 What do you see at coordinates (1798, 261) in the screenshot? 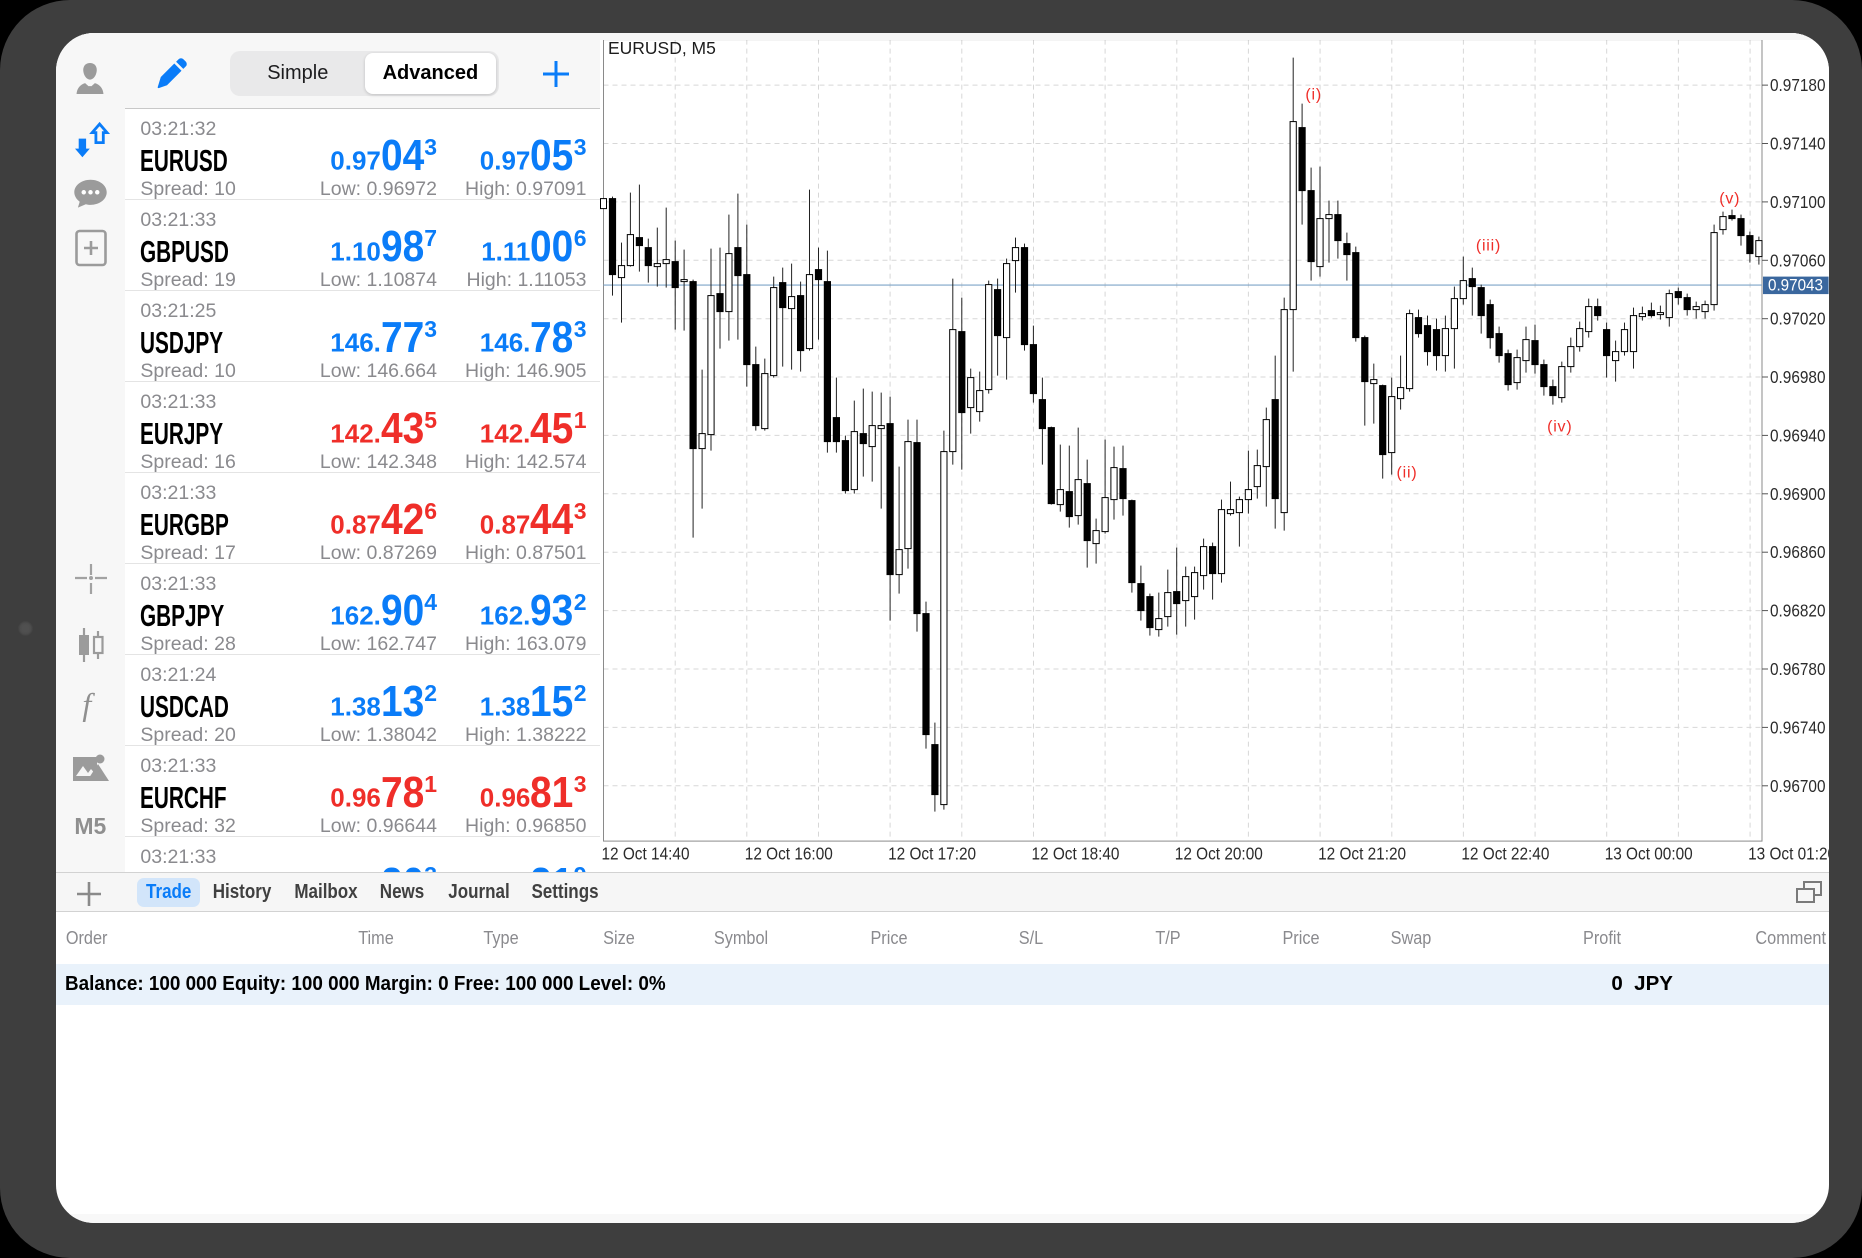
I see `svg-text: 0.97060` at bounding box center [1798, 261].